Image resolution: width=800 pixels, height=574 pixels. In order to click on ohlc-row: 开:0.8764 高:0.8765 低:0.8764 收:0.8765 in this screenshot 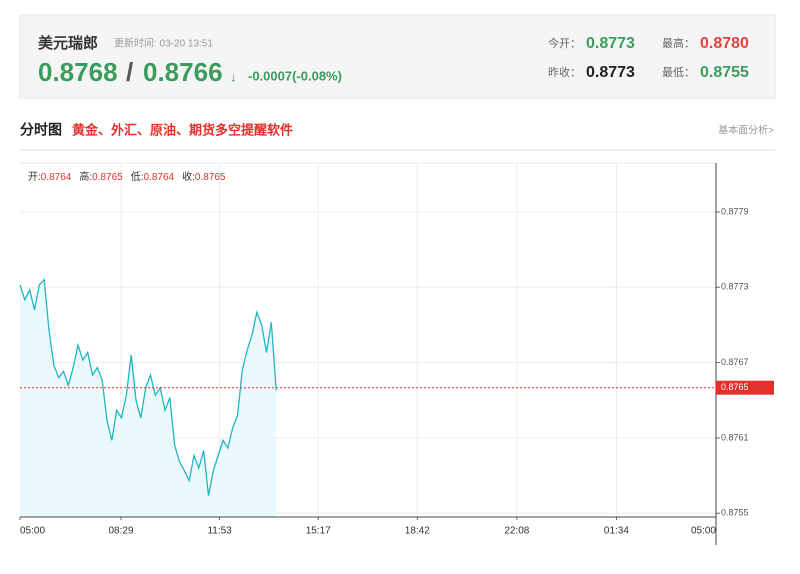, I will do `click(127, 176)`.